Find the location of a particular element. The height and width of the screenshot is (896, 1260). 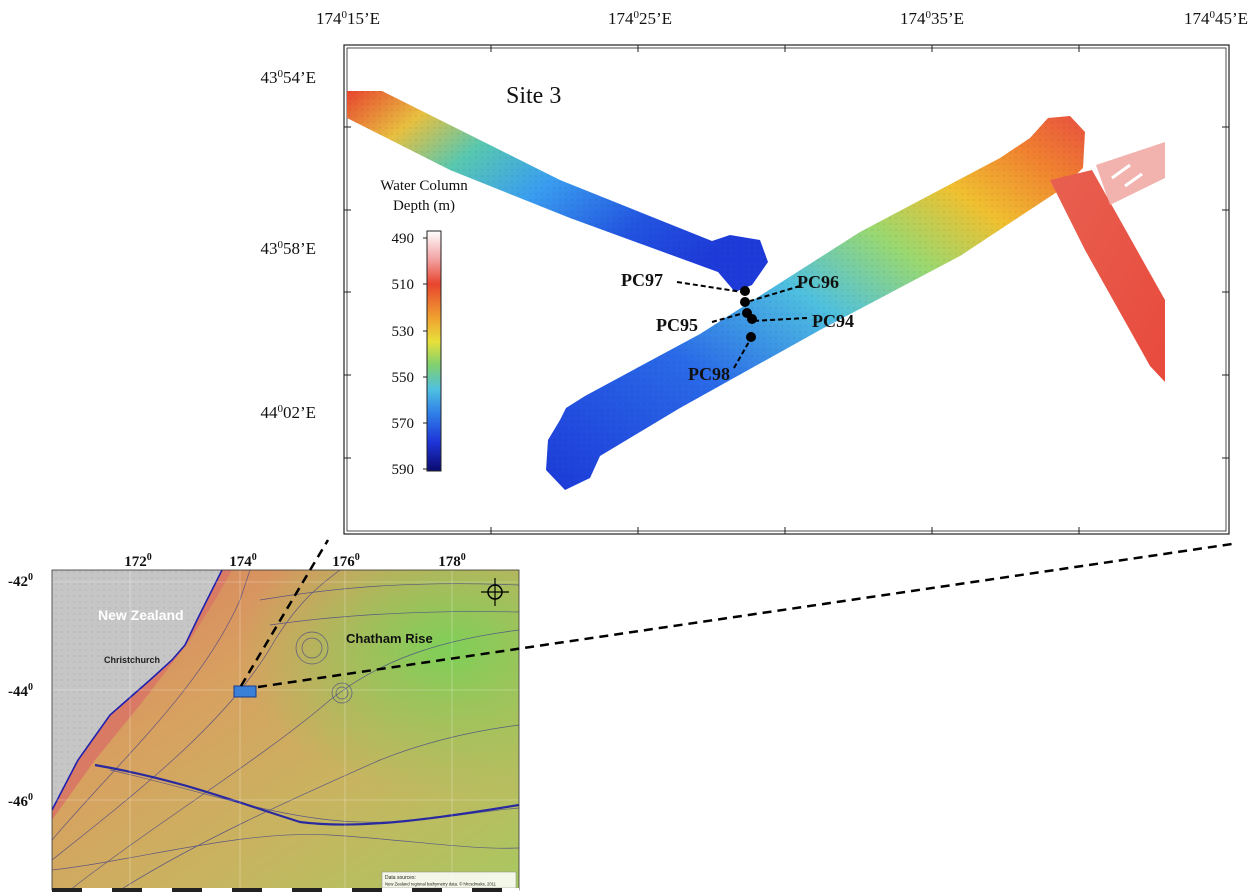

sample-label-pc96: PC96 is located at coordinates (818, 282).